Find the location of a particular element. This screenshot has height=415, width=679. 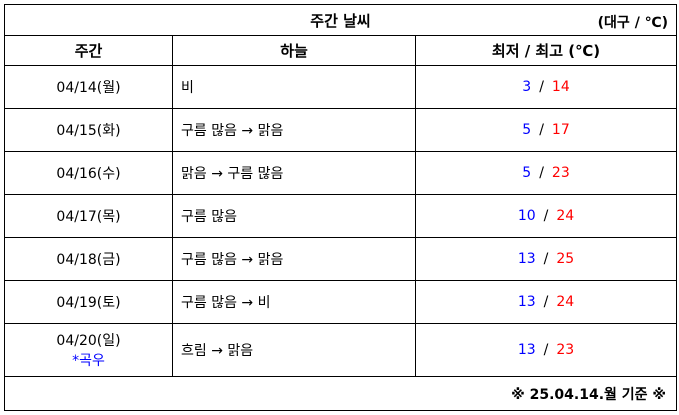

sky-cell: 흐림 → 맑음 is located at coordinates (294, 350).